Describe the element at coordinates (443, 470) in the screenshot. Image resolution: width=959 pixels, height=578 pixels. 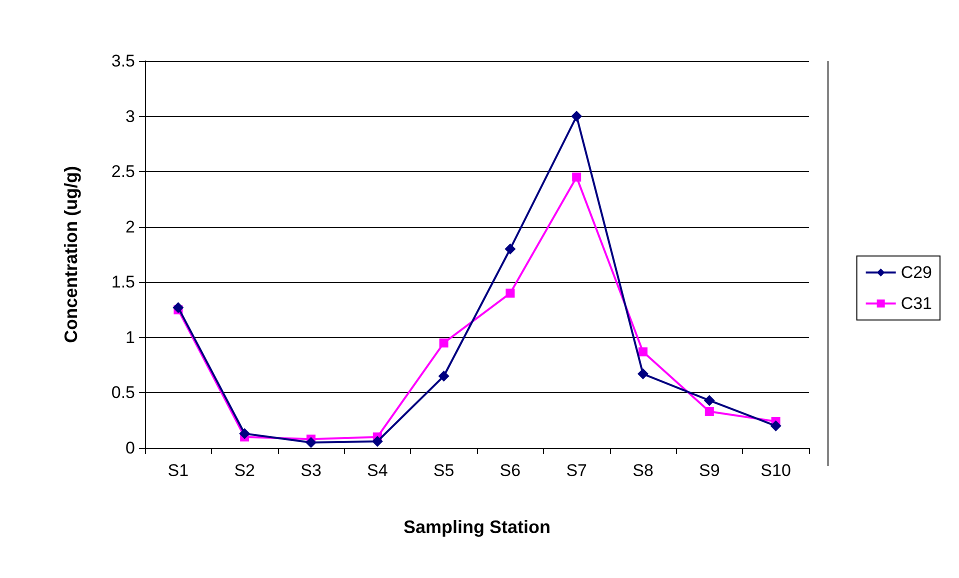
I see `x-tick-label: S5` at that location.